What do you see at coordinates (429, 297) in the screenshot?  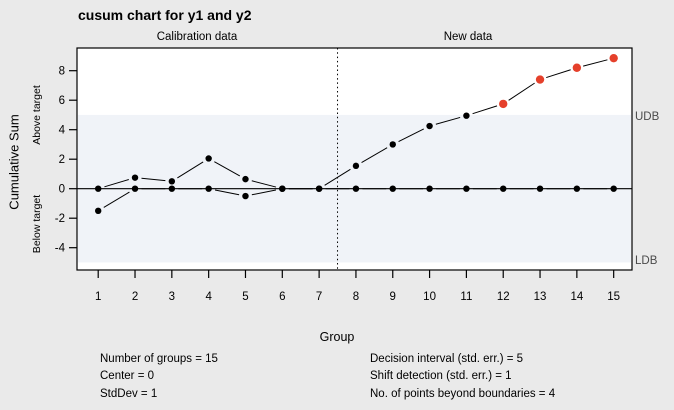 I see `x-tick-label: 10` at bounding box center [429, 297].